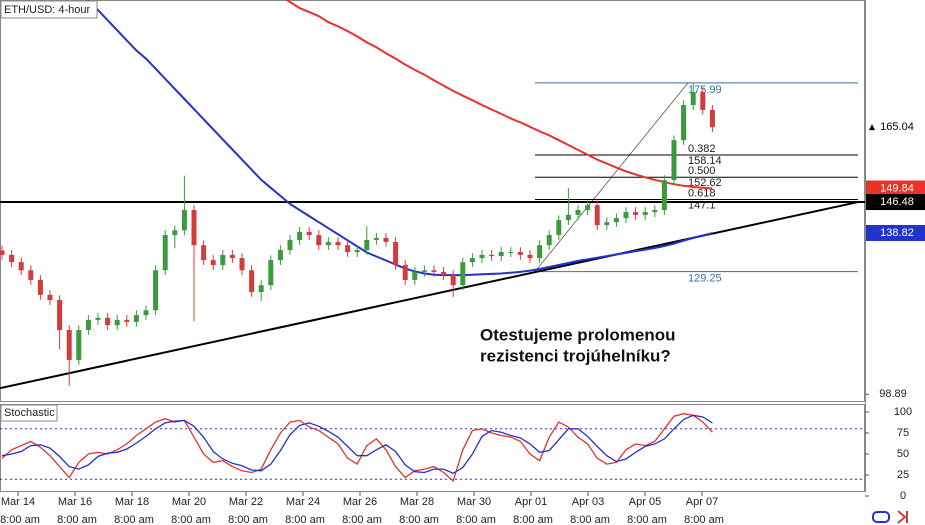  What do you see at coordinates (588, 502) in the screenshot?
I see `x-tick-date: Apr 03` at bounding box center [588, 502].